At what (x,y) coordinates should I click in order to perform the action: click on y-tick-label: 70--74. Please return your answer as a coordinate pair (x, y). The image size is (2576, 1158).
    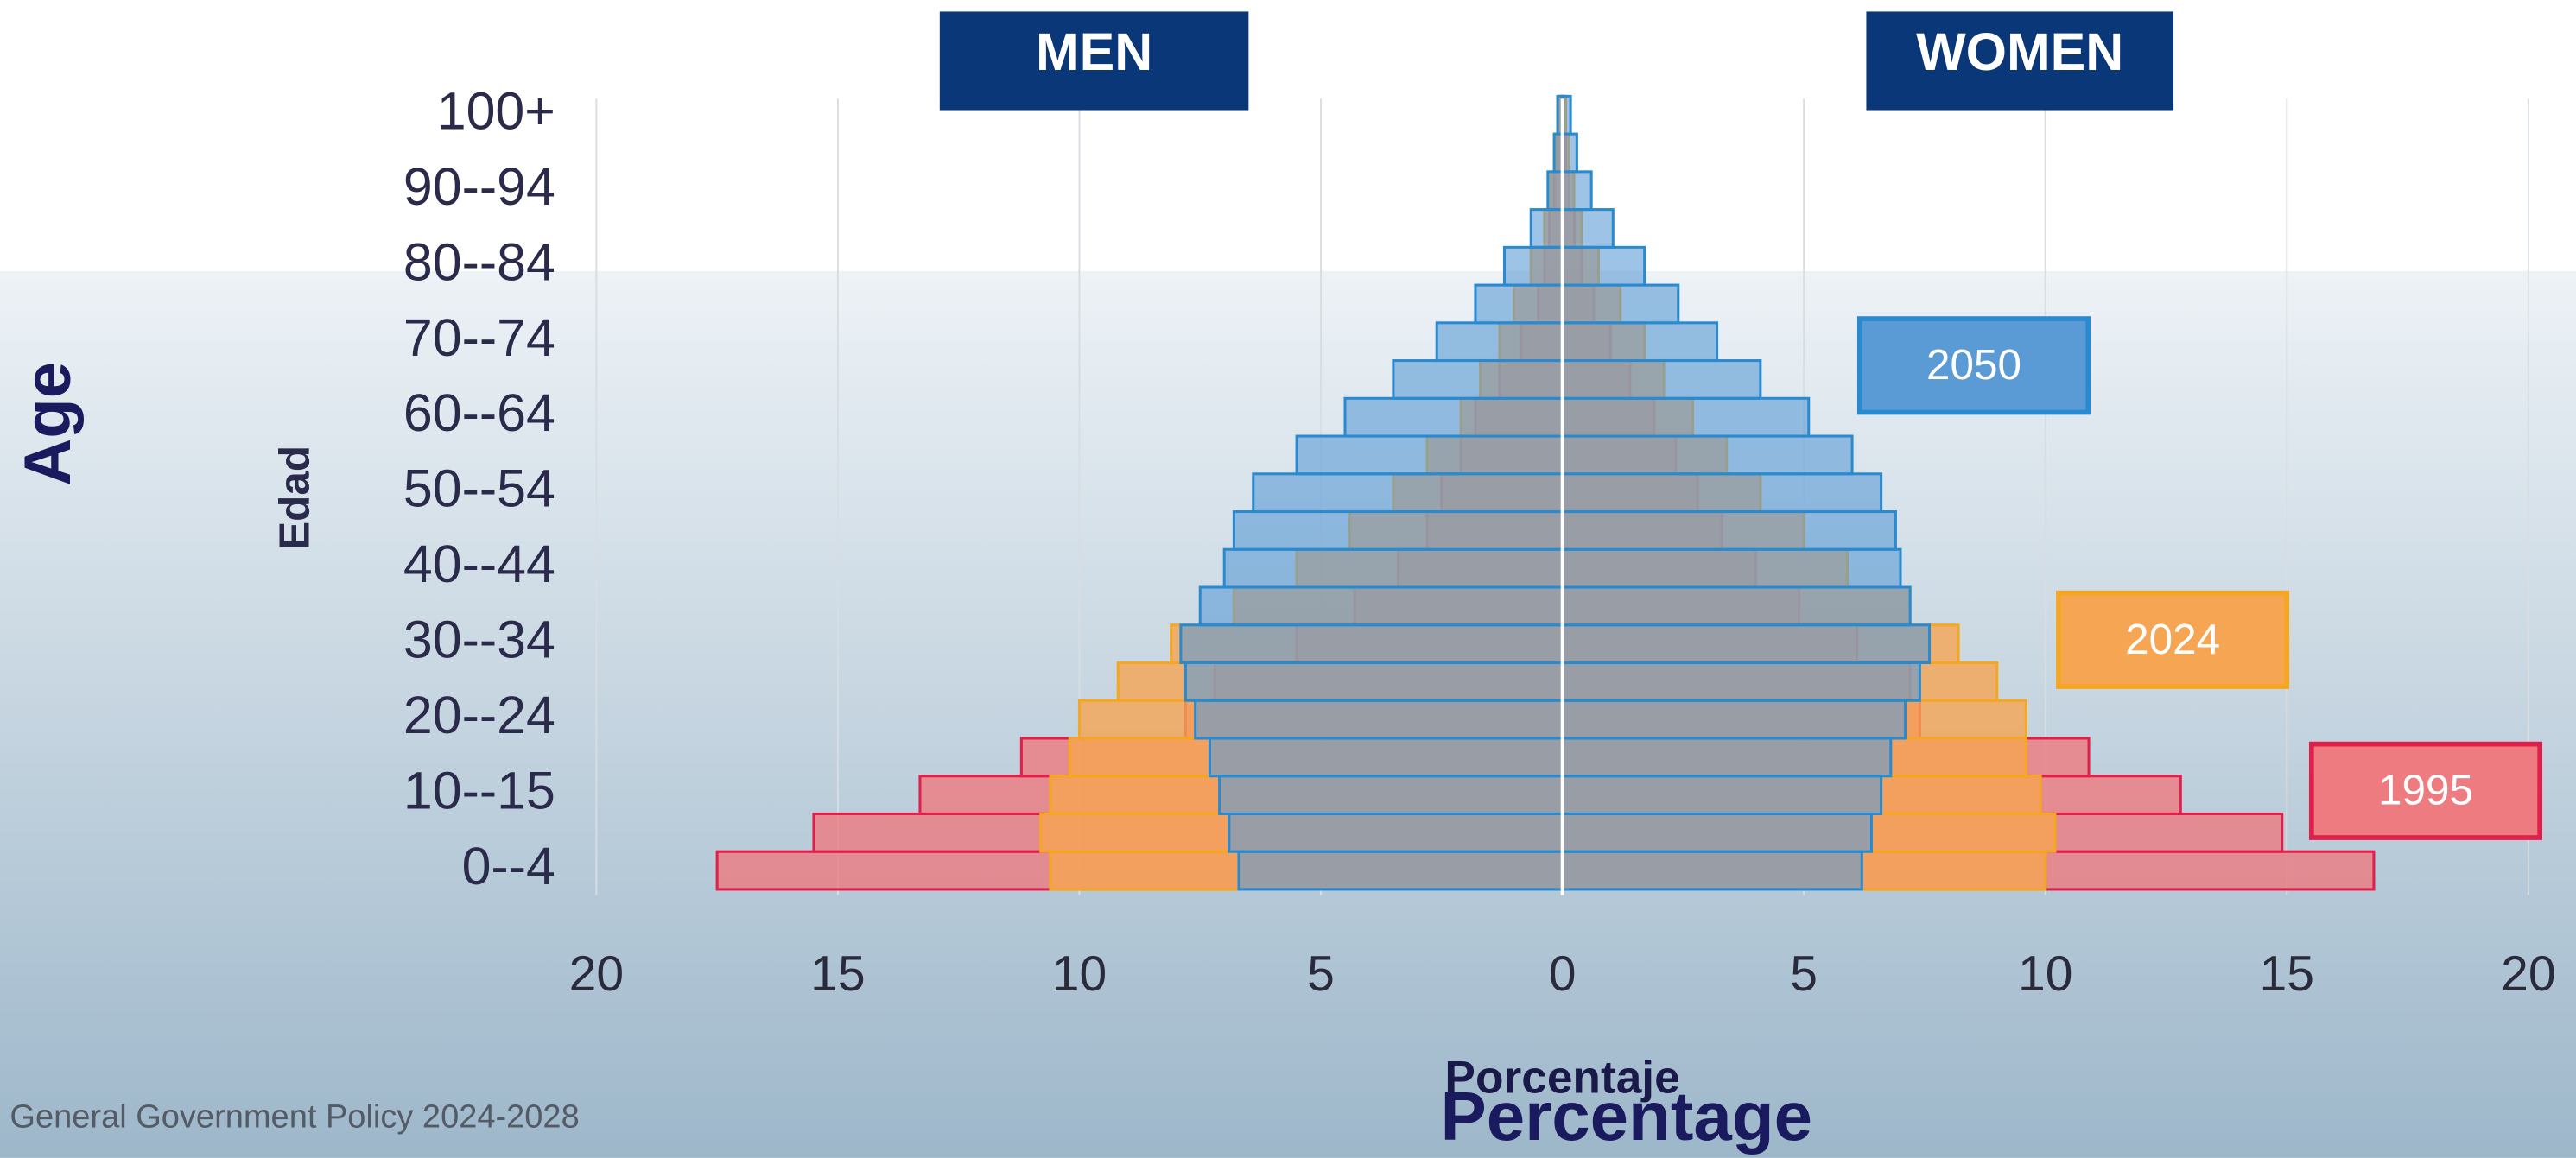
    Looking at the image, I should click on (479, 337).